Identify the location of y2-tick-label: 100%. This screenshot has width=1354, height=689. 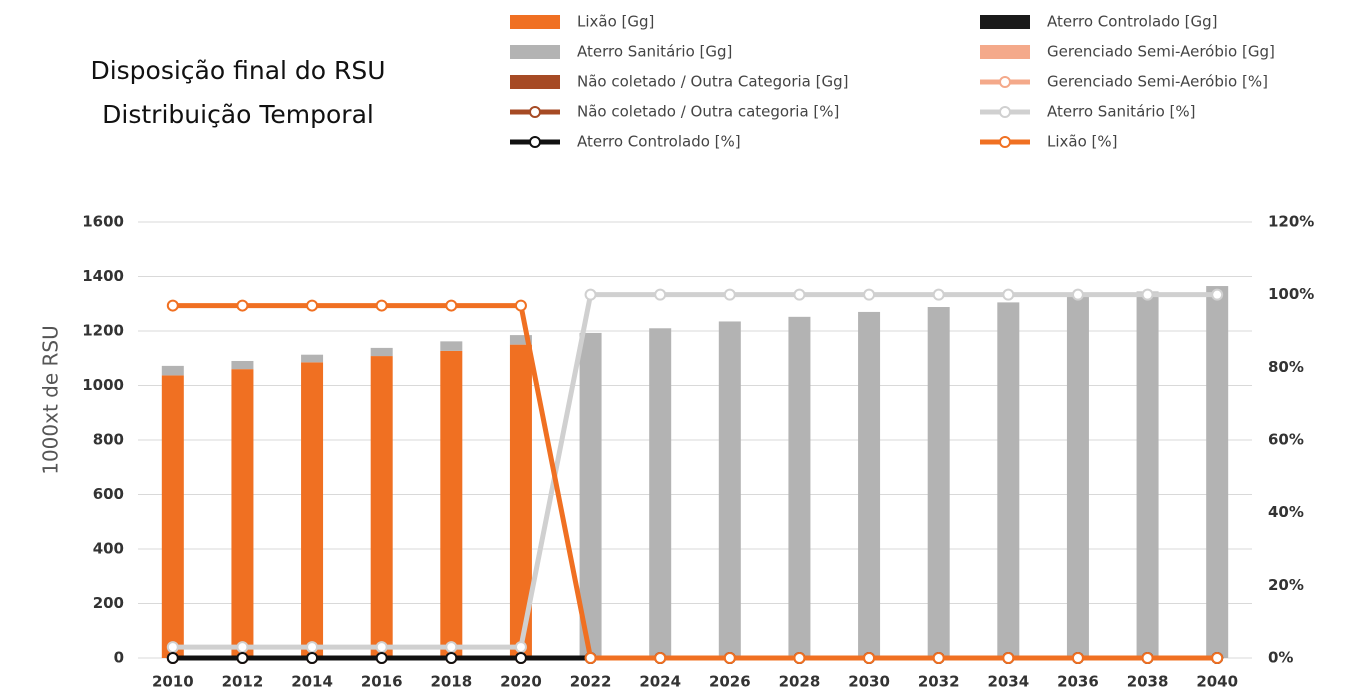
(1291, 294).